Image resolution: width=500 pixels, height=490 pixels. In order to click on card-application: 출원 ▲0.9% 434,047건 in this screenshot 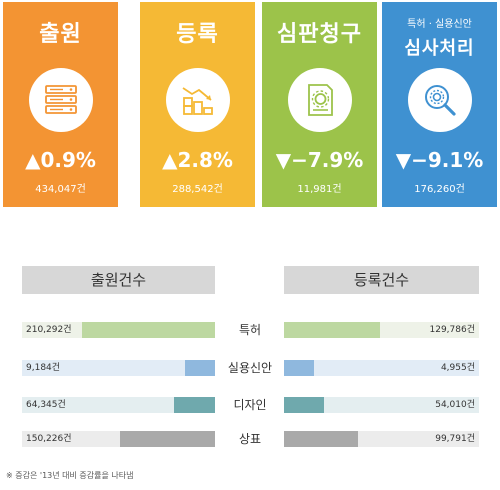, I will do `click(60, 104)`.